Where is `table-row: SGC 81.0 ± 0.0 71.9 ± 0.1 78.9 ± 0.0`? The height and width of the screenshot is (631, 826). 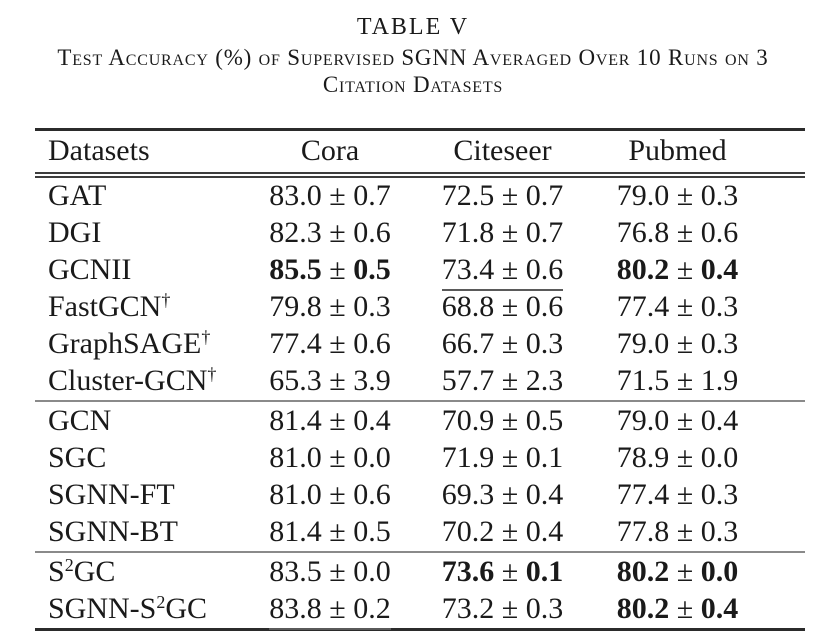 table-row: SGC 81.0 ± 0.0 71.9 ± 0.1 78.9 ± 0.0 is located at coordinates (420, 458).